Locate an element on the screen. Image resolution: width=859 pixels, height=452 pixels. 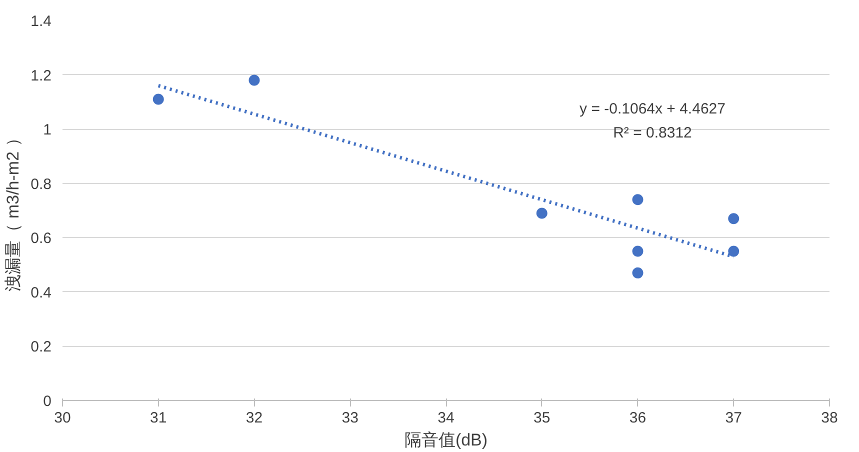
x-tick-label: 35 is located at coordinates (542, 418).